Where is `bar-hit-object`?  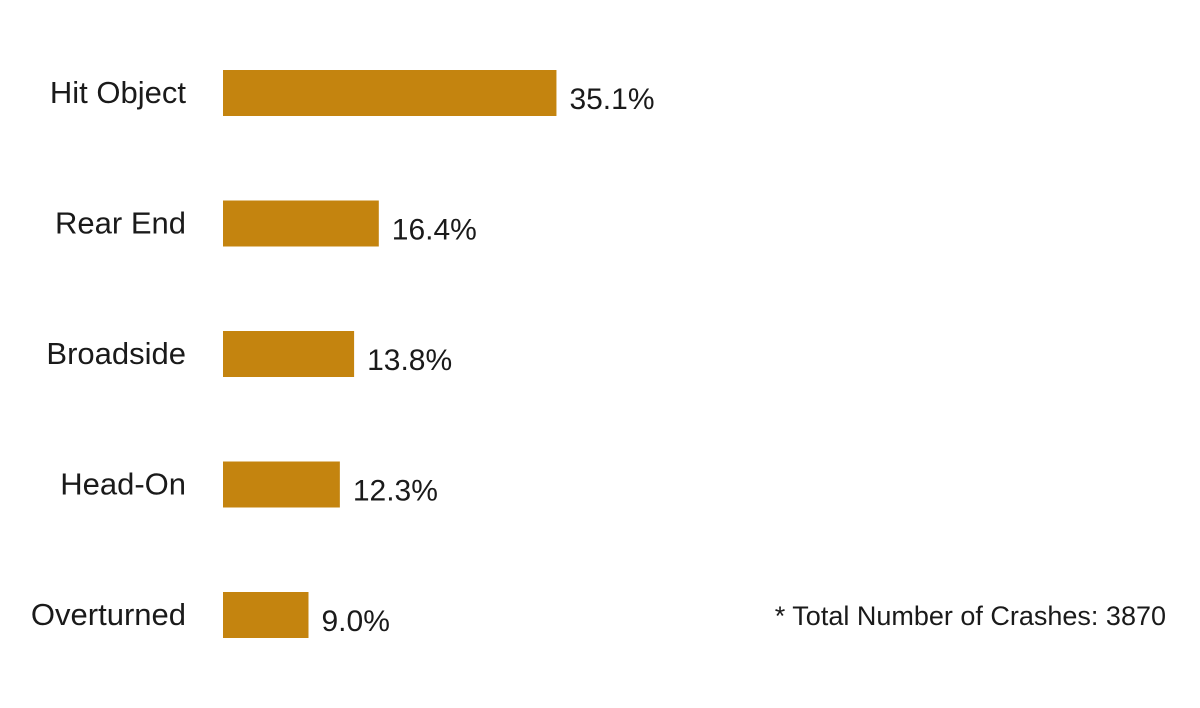
bar-hit-object is located at coordinates (390, 93).